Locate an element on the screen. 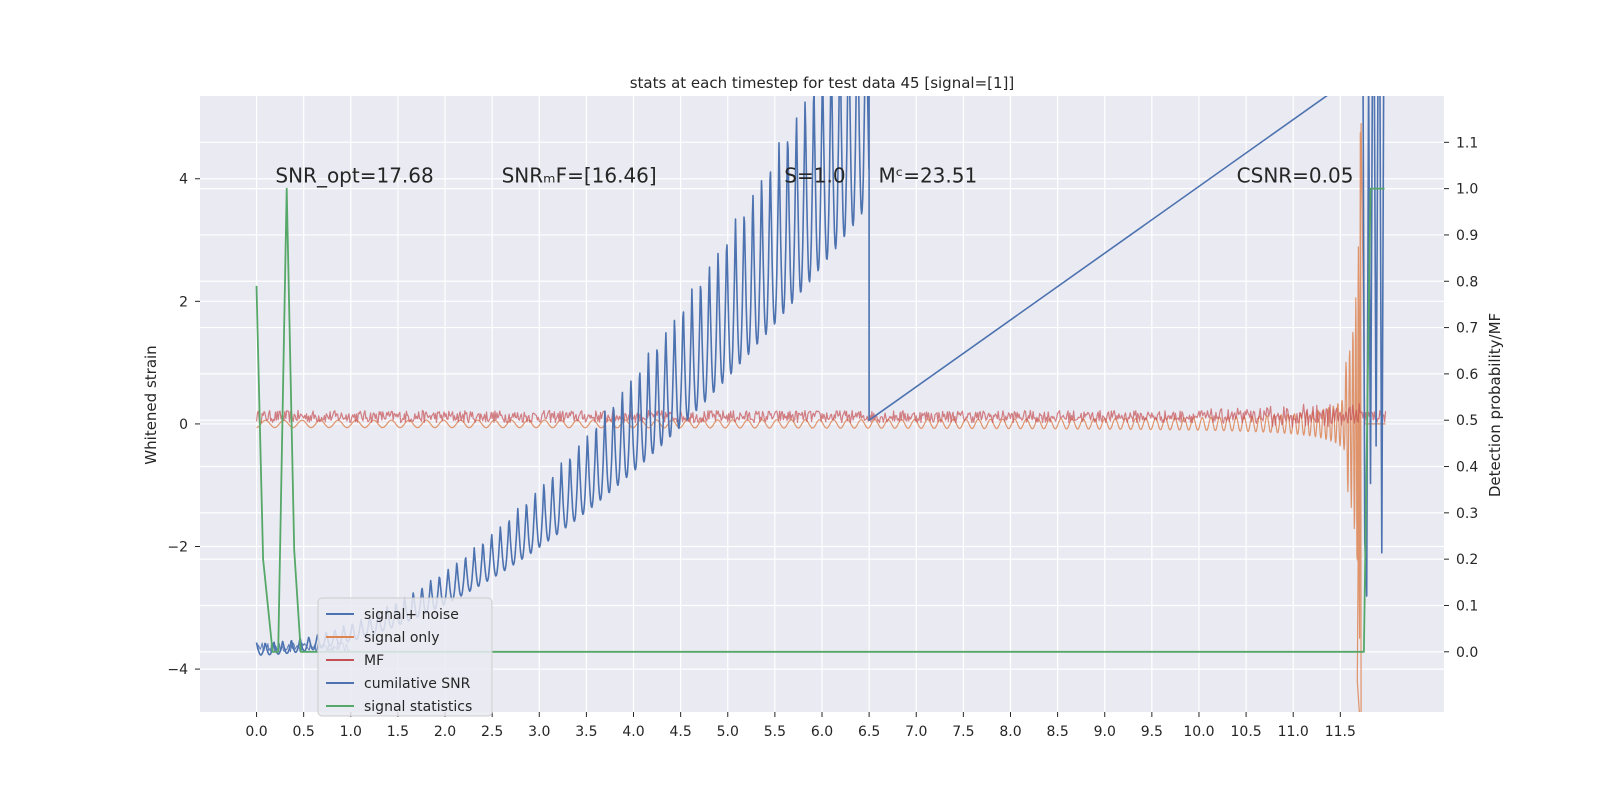 This screenshot has height=804, width=1600. y-right-tick-label: 0.6 is located at coordinates (1467, 375).